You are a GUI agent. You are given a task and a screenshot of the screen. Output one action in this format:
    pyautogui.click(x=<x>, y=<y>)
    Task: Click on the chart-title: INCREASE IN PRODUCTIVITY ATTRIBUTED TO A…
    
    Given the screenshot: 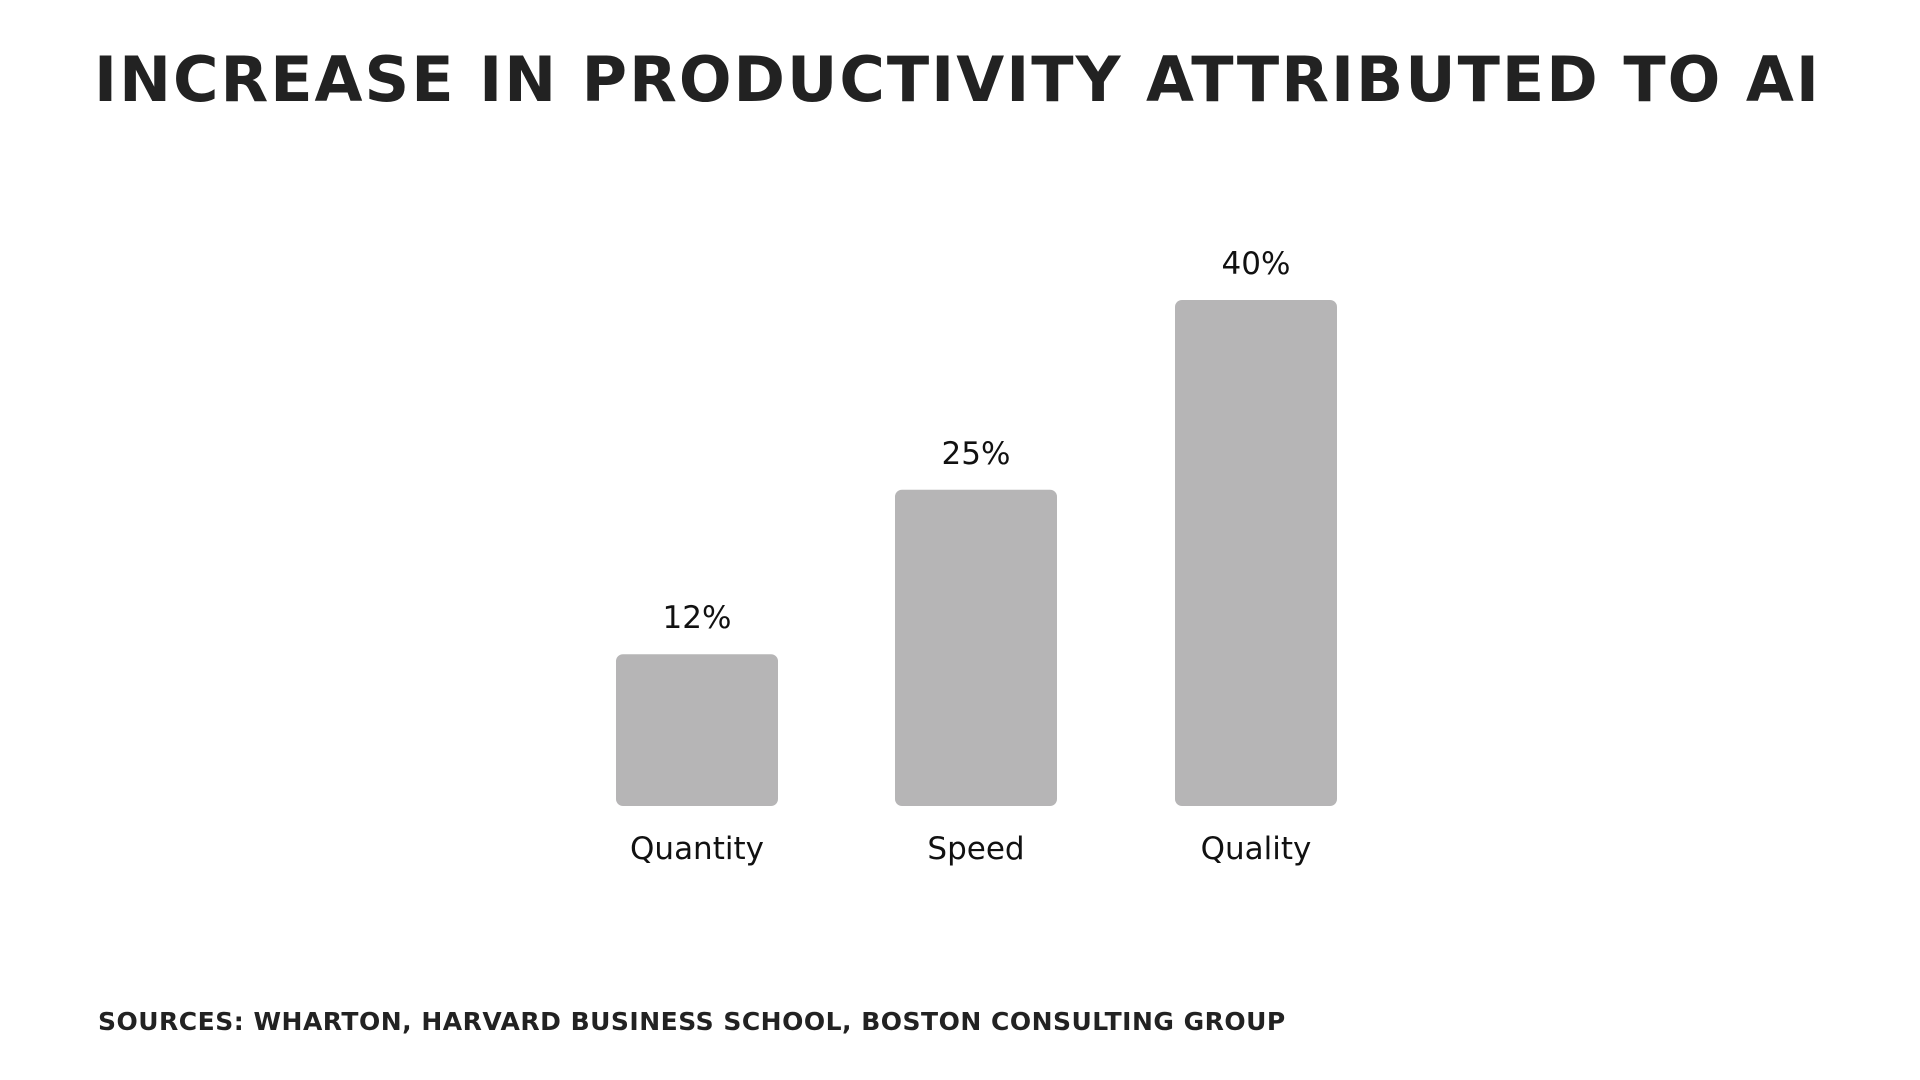 What is the action you would take?
    pyautogui.click(x=957, y=79)
    